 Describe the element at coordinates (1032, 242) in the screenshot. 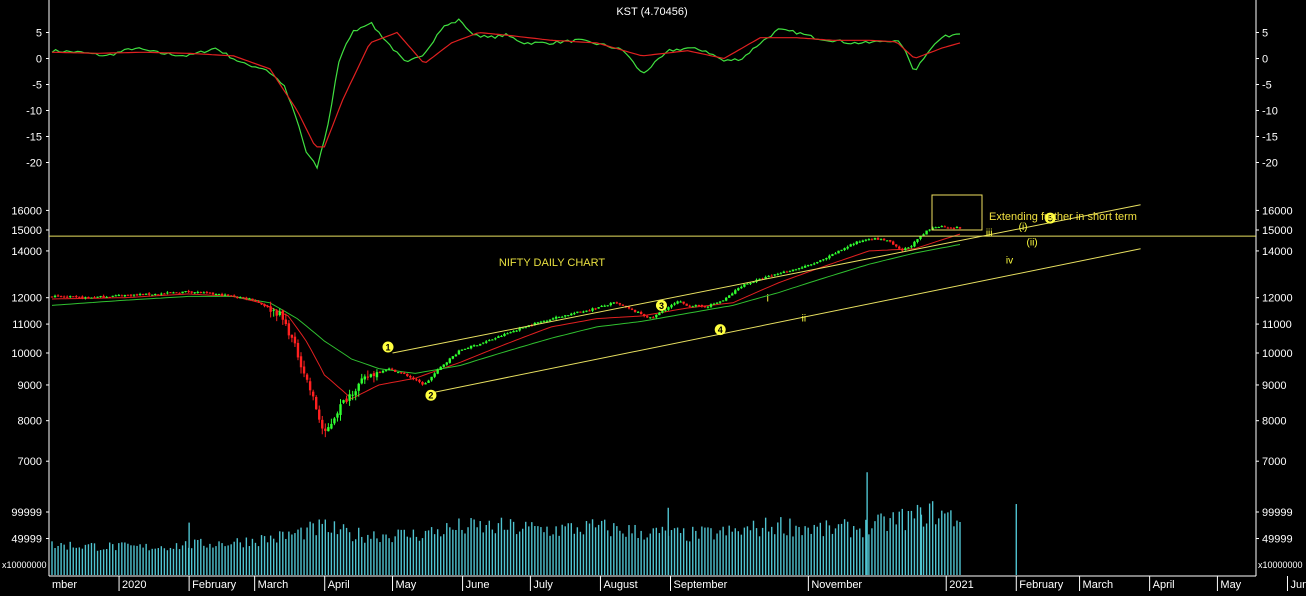

I see `svg-text: (ii)` at that location.